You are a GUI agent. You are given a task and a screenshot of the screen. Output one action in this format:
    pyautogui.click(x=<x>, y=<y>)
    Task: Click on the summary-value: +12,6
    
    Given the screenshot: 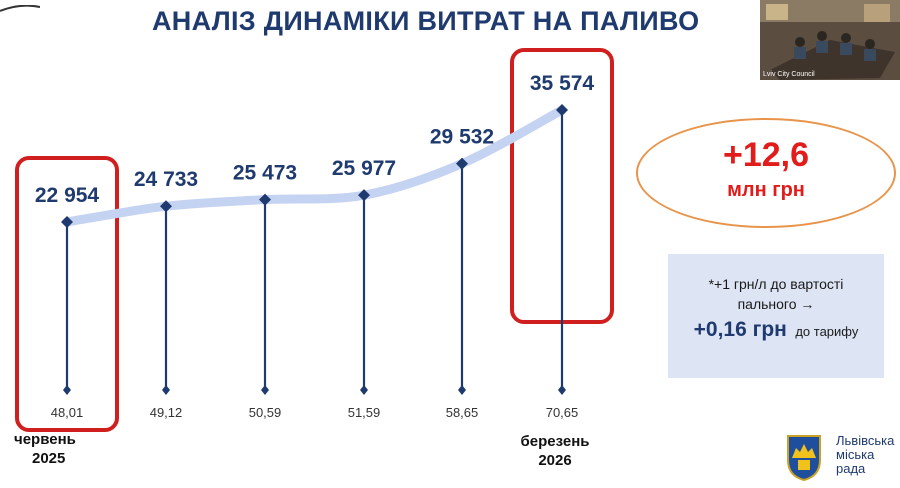 What is the action you would take?
    pyautogui.click(x=766, y=155)
    